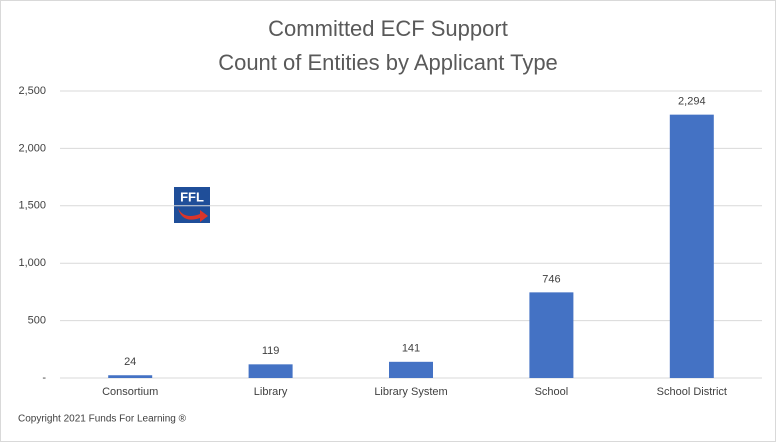 The height and width of the screenshot is (442, 776). What do you see at coordinates (32, 91) in the screenshot?
I see `y-tick-label: 2,500` at bounding box center [32, 91].